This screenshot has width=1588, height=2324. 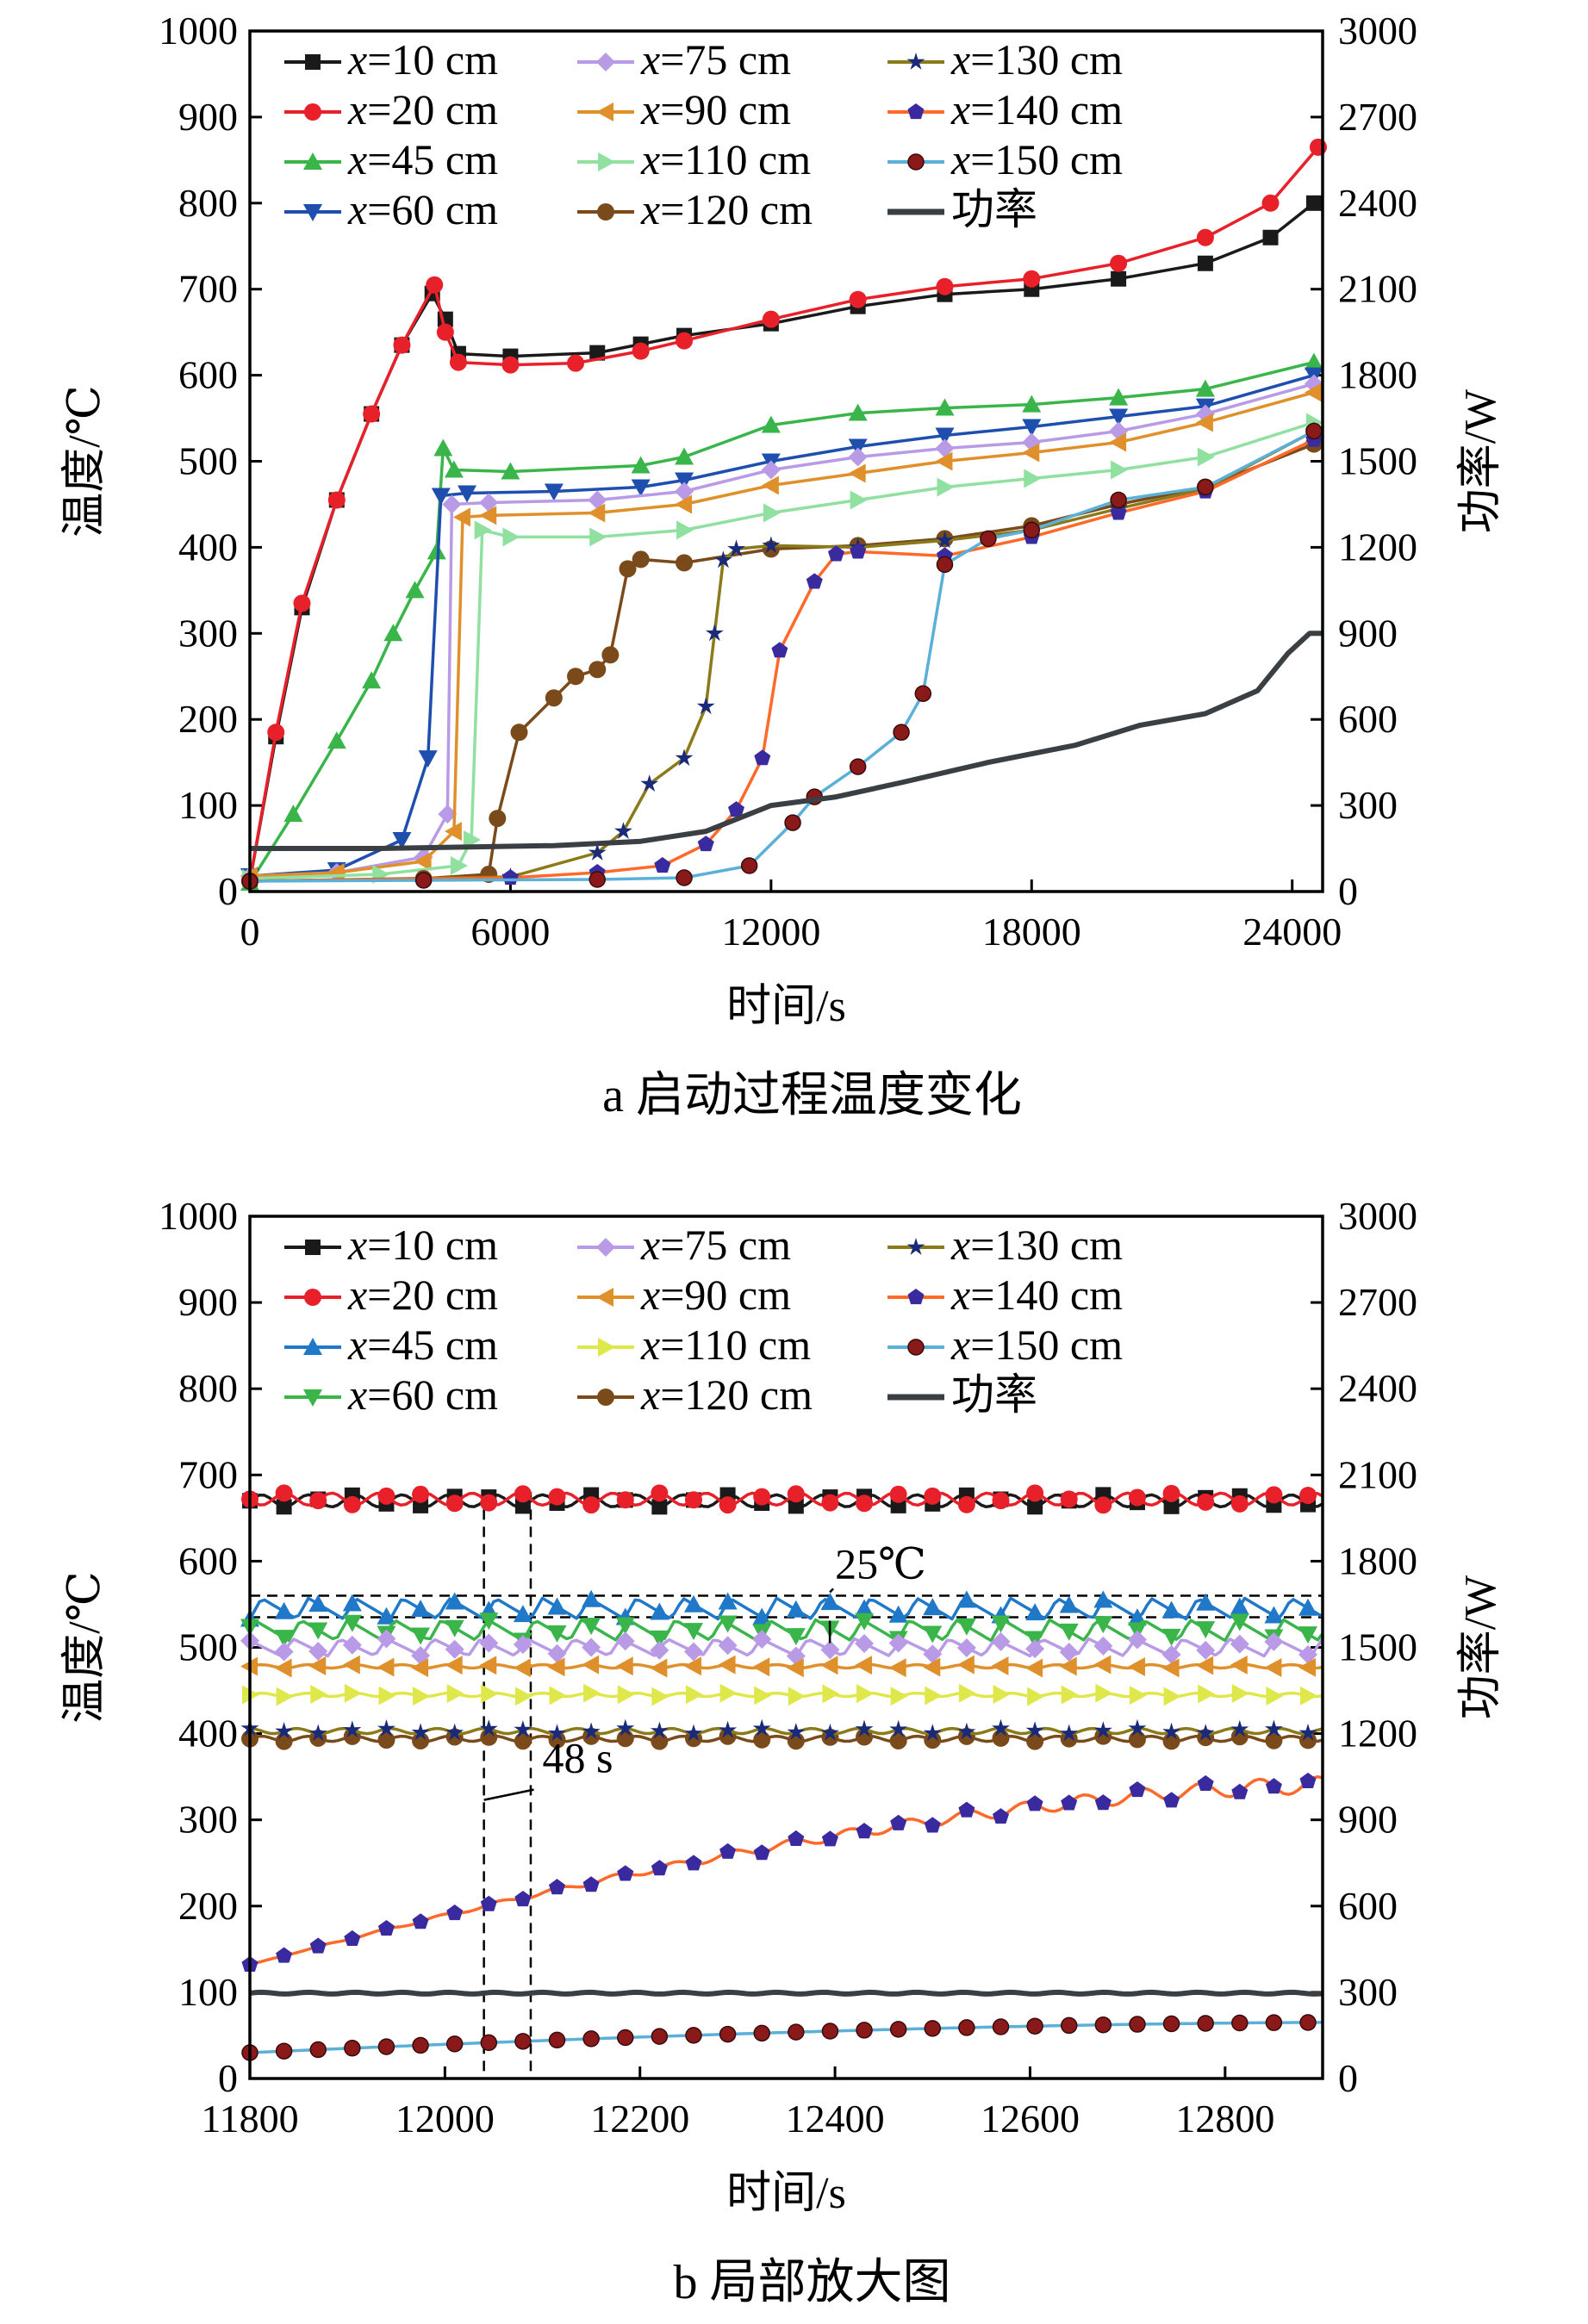 I want to click on y2-tick-label: 1500, so click(x=1377, y=461).